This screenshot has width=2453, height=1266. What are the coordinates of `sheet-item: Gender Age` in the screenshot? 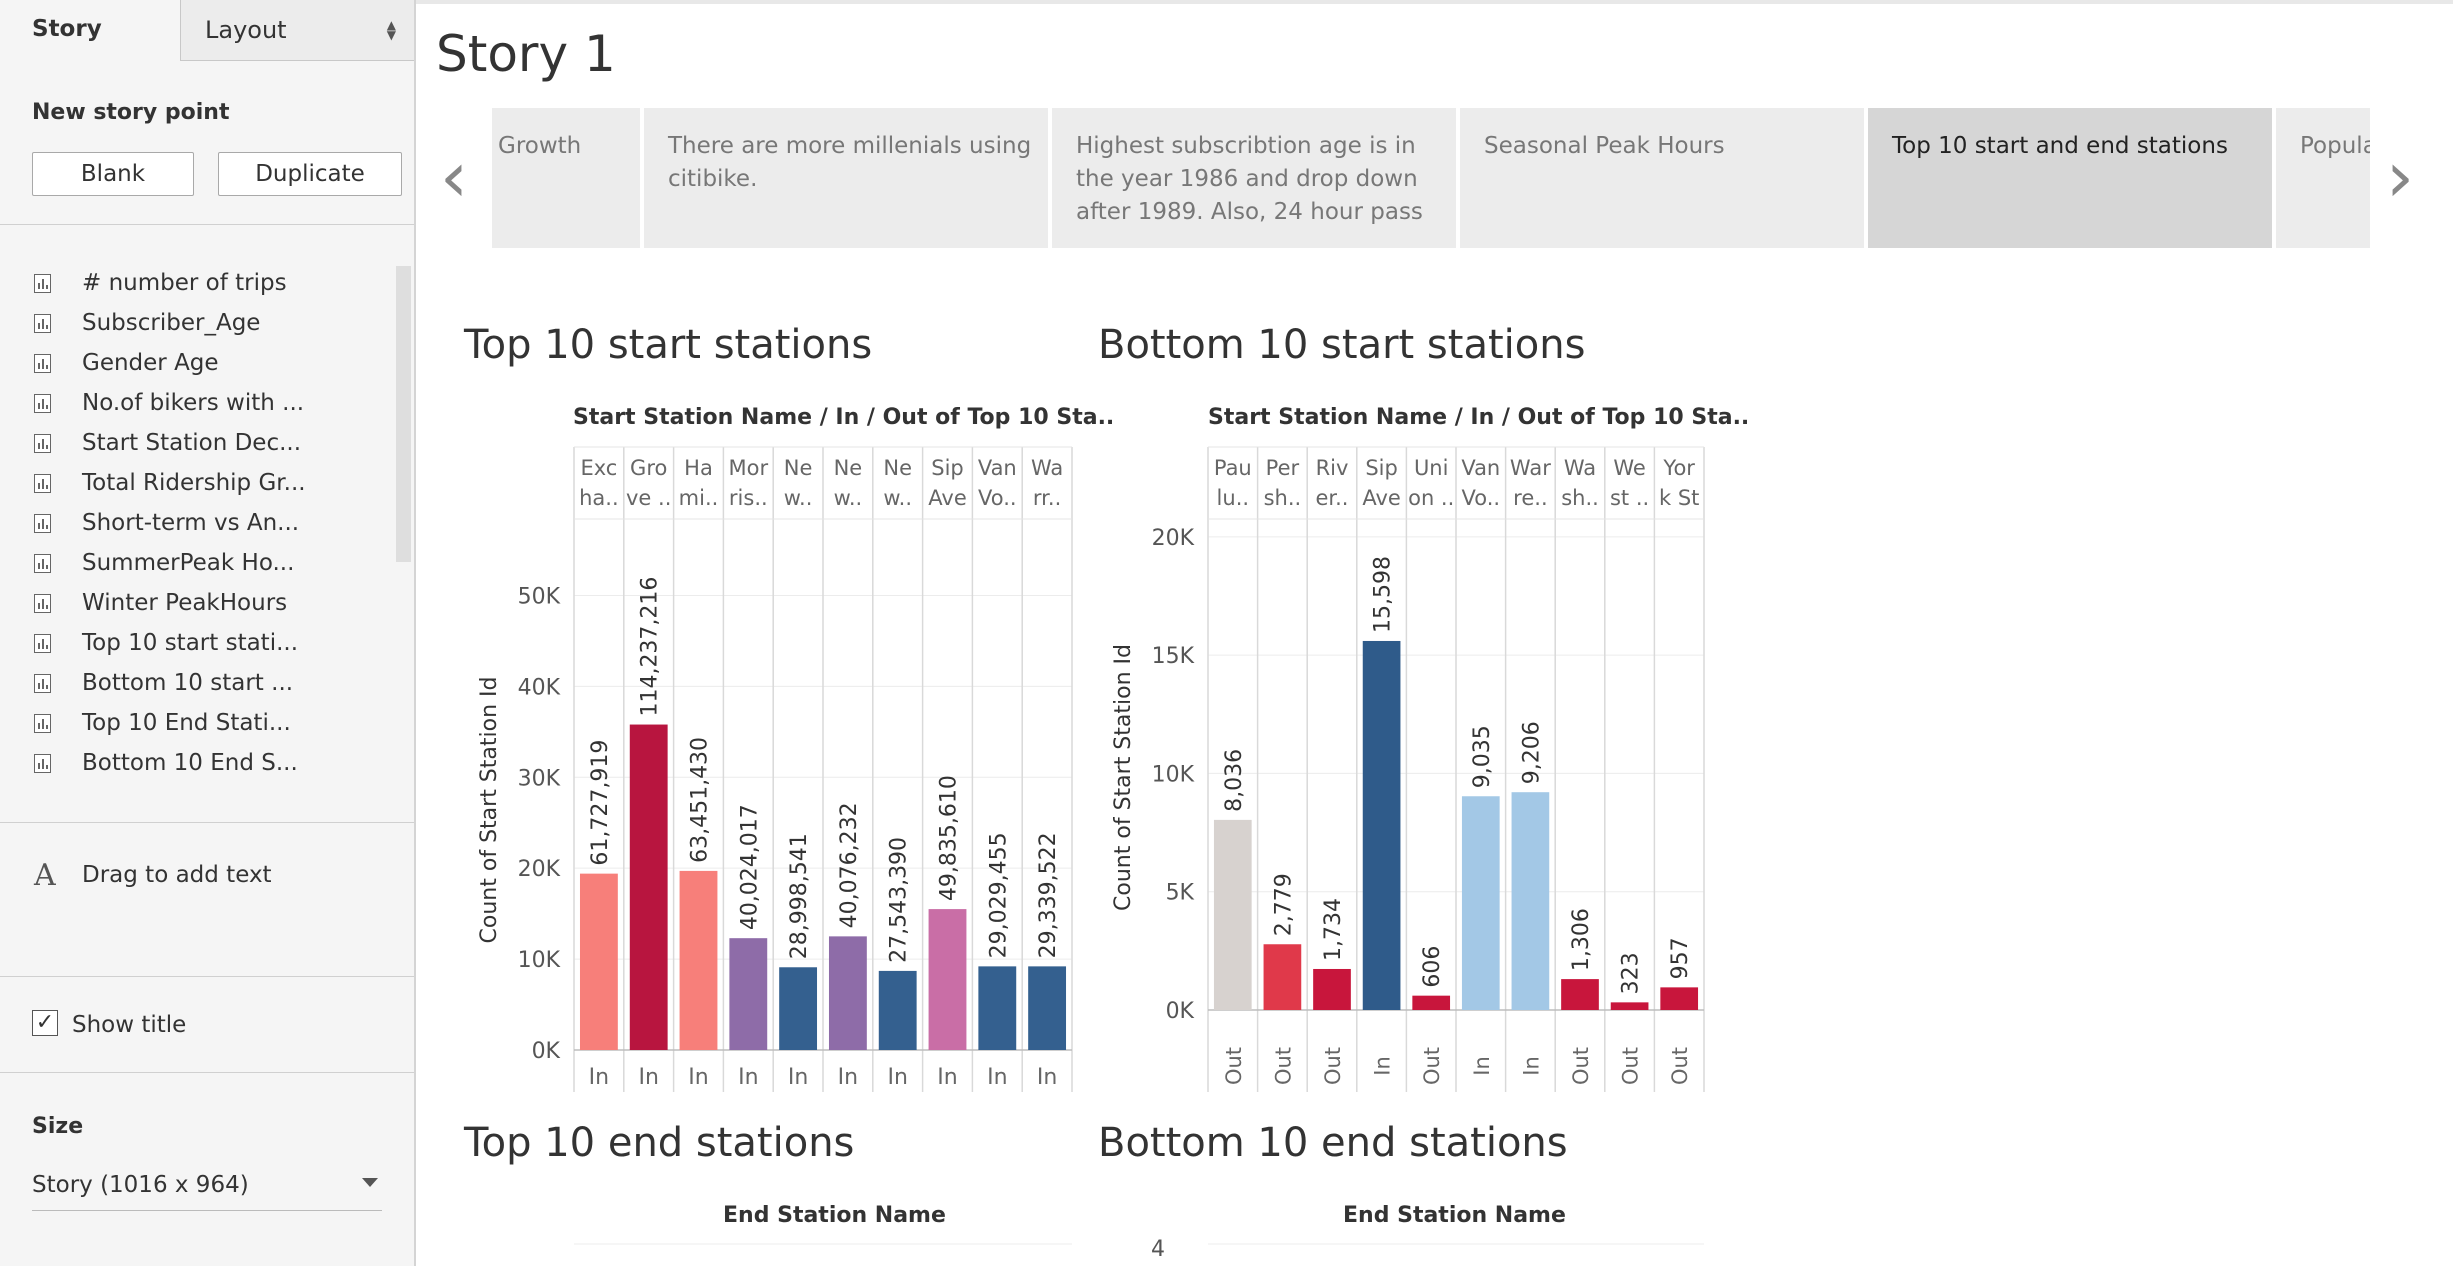 It's located at (219, 364).